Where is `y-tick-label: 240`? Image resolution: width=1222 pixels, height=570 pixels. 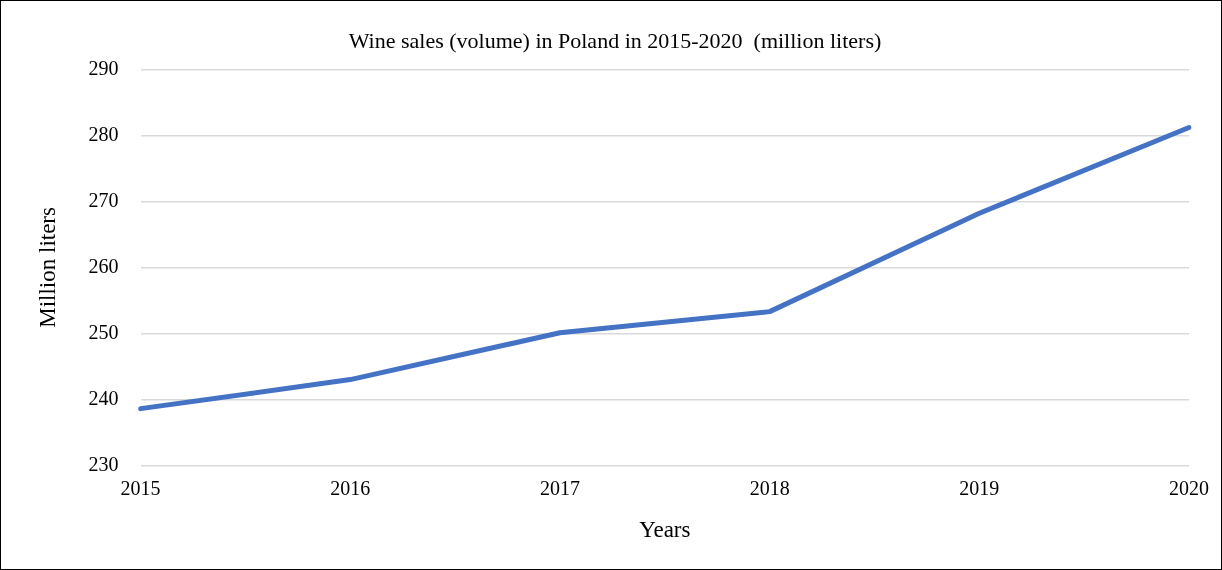 y-tick-label: 240 is located at coordinates (103, 397).